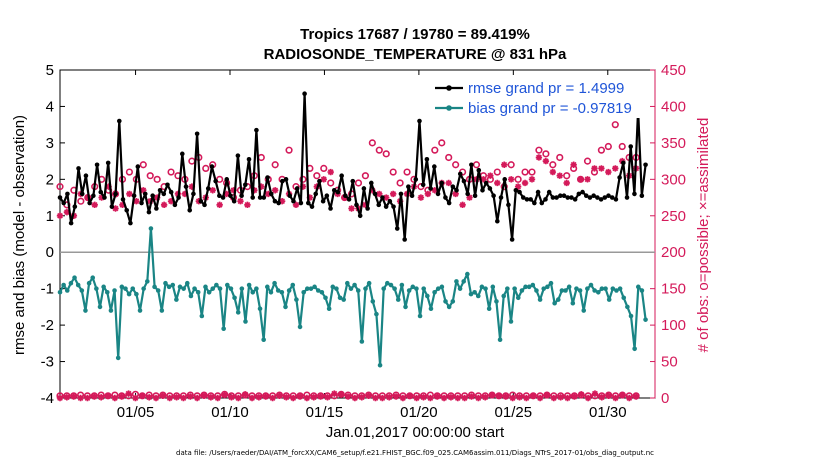  What do you see at coordinates (673, 252) in the screenshot?
I see `y-tick-label-right: 200` at bounding box center [673, 252].